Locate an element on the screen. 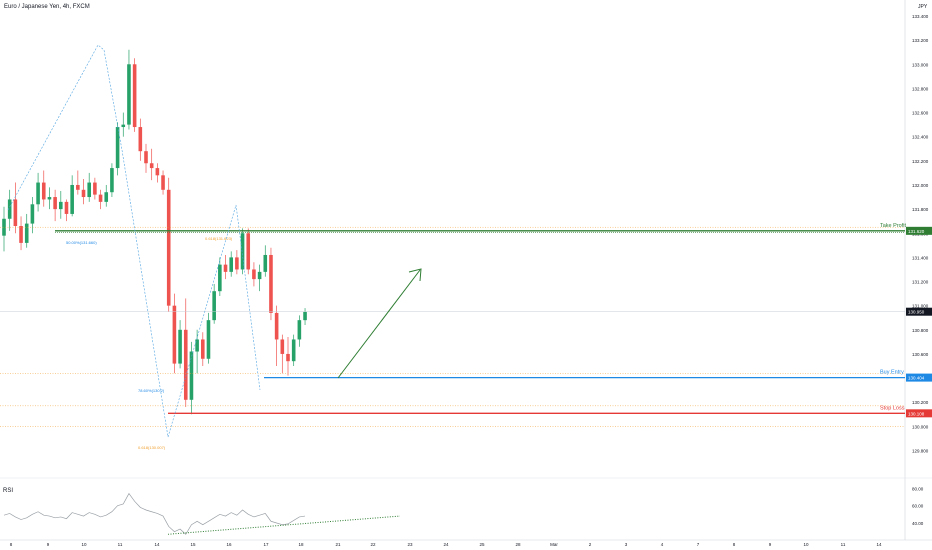 This screenshot has height=550, width=932. currency-label: JPY is located at coordinates (923, 7).